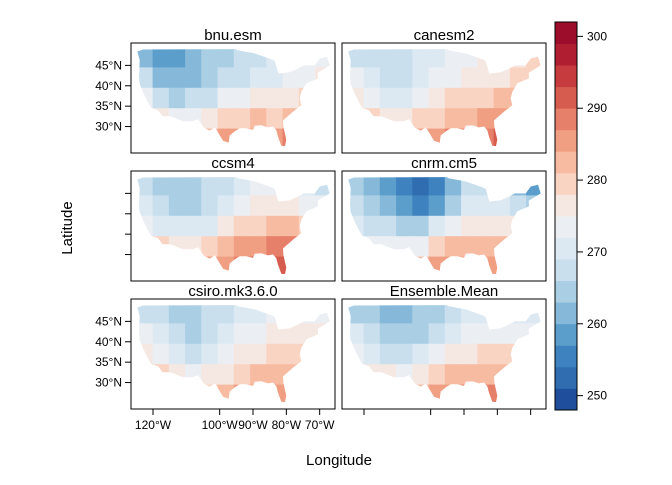 The image size is (672, 485). What do you see at coordinates (232, 291) in the screenshot?
I see `panel-title: csiro.mk3.6.0` at bounding box center [232, 291].